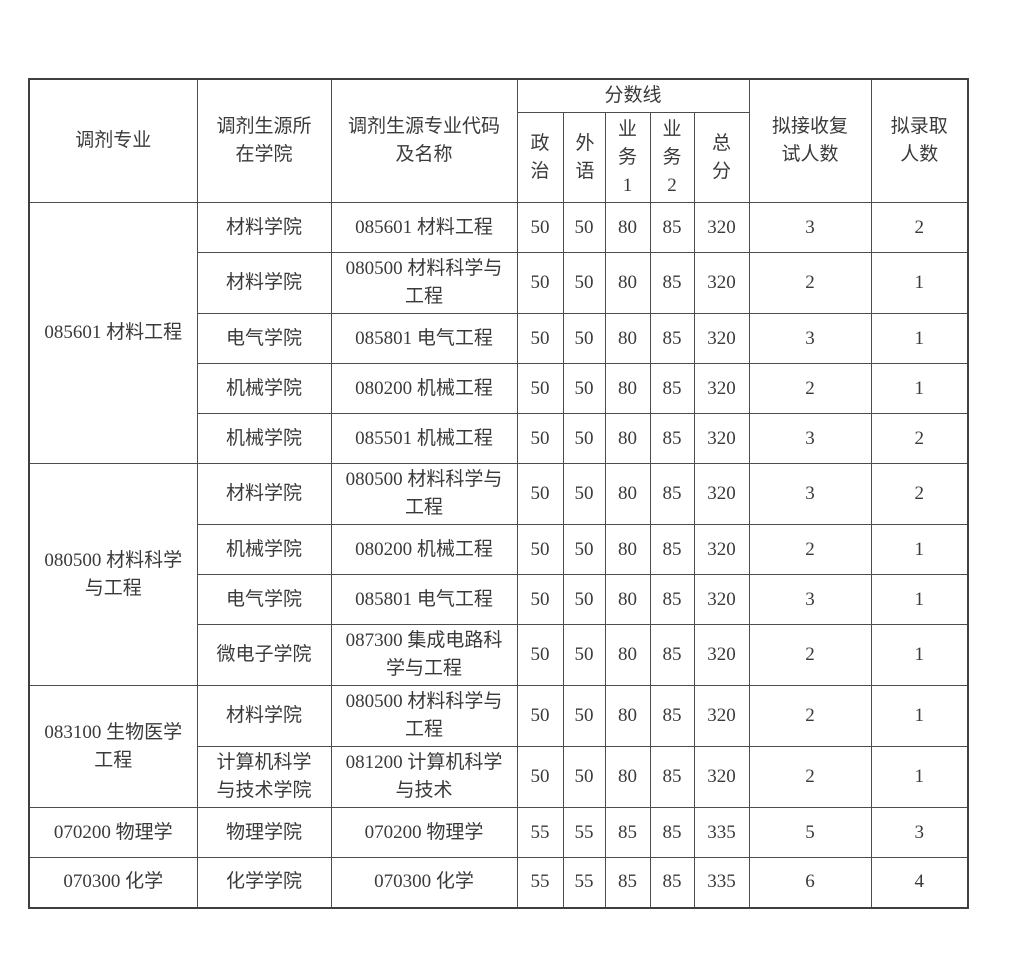 Image resolution: width=1024 pixels, height=965 pixels. What do you see at coordinates (424, 388) in the screenshot?
I see `code-cell: 080200 机械工程` at bounding box center [424, 388].